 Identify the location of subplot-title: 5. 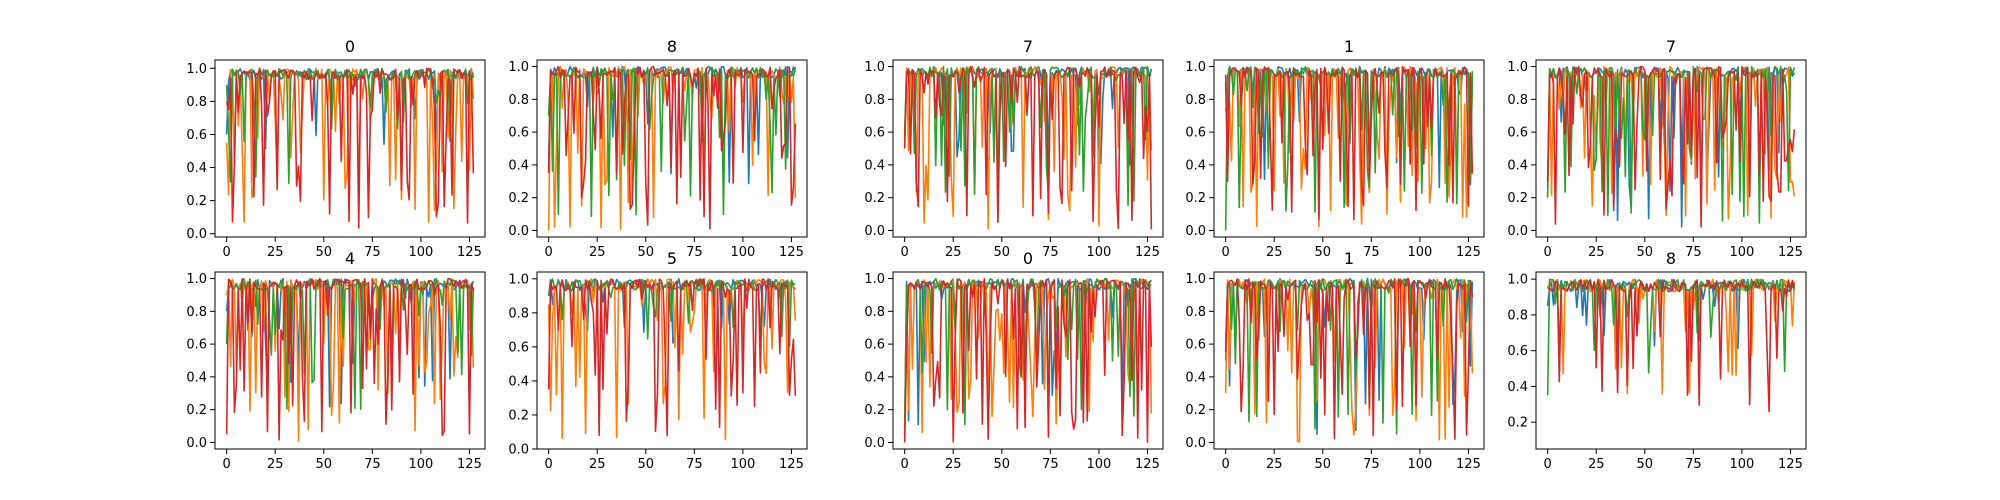
(672, 258).